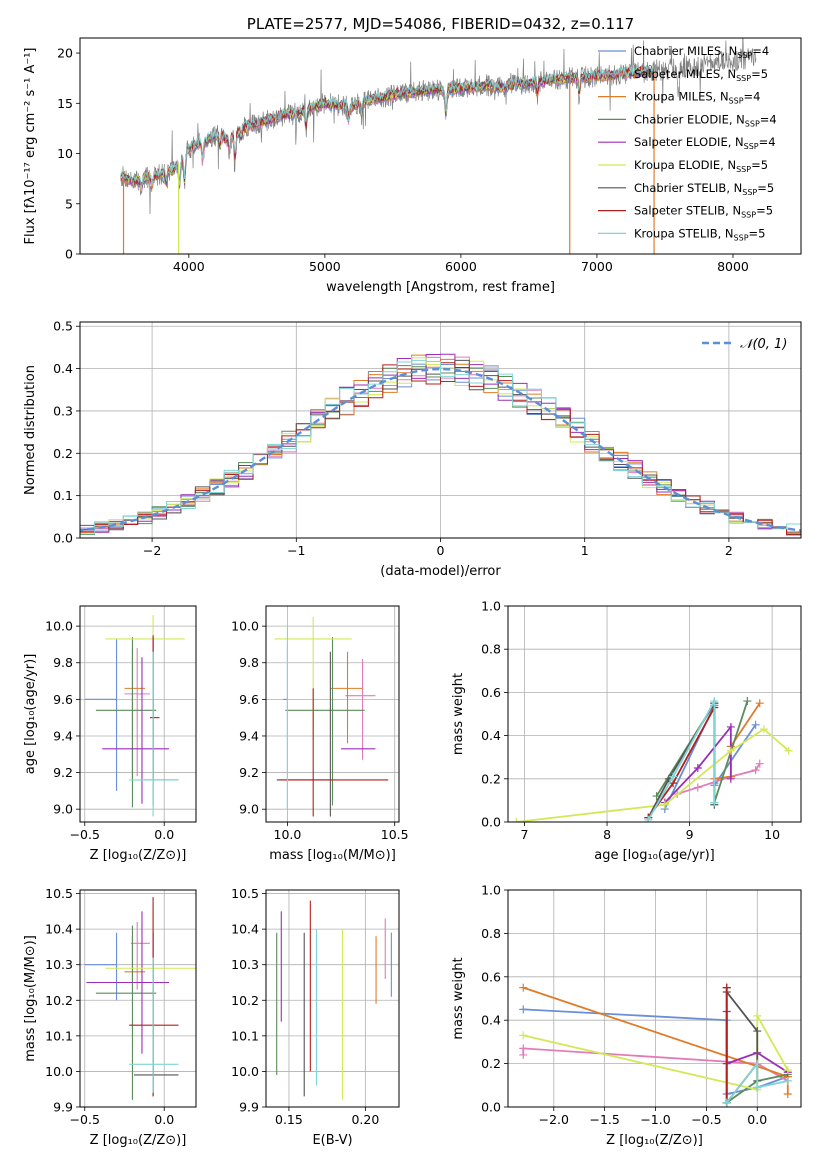 The width and height of the screenshot is (819, 1170). What do you see at coordinates (189, 266) in the screenshot?
I see `x-tick-label: 4000` at bounding box center [189, 266].